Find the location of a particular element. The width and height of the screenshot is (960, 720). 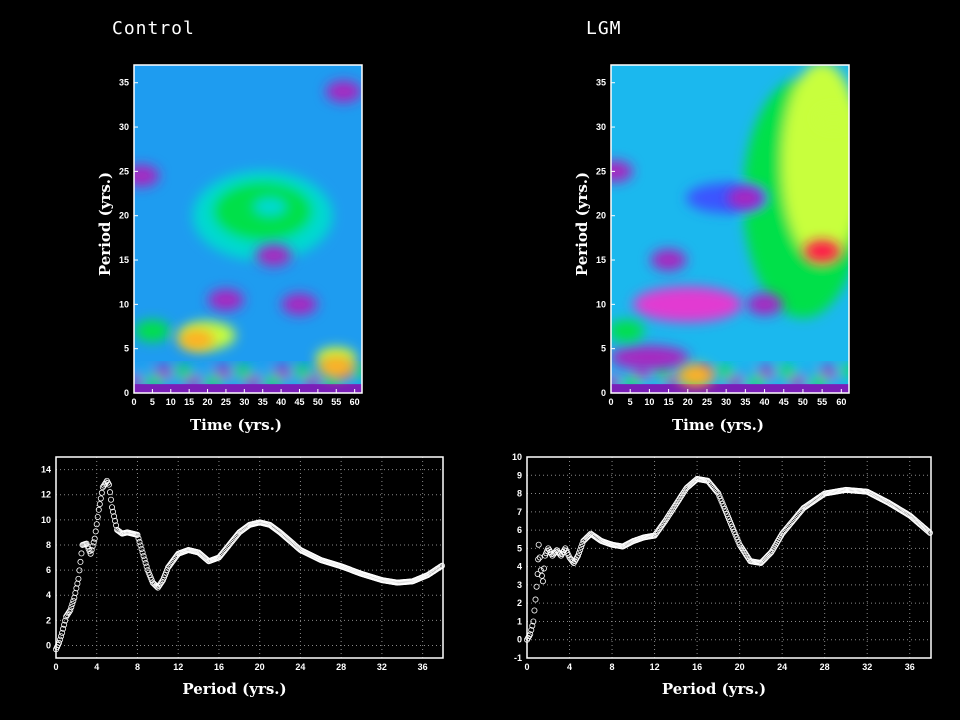

x-tick-label: 50 is located at coordinates (803, 402).